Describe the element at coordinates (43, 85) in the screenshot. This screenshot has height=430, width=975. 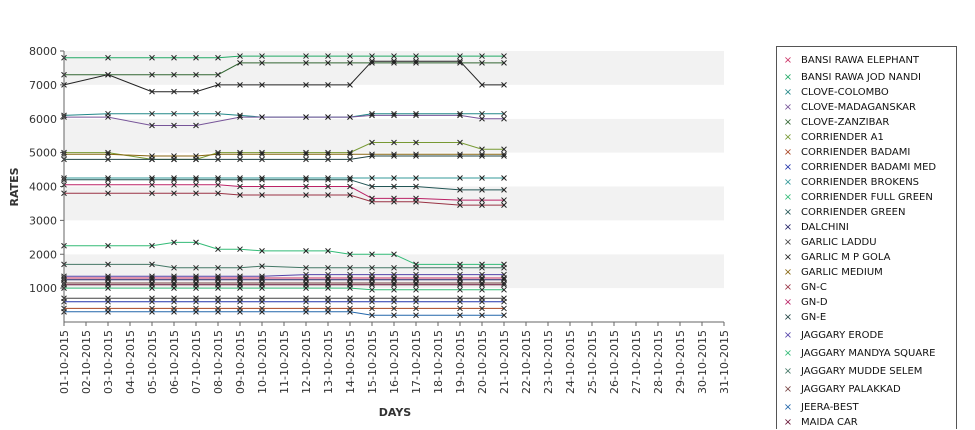
I see `y-tick-label: 7000` at that location.